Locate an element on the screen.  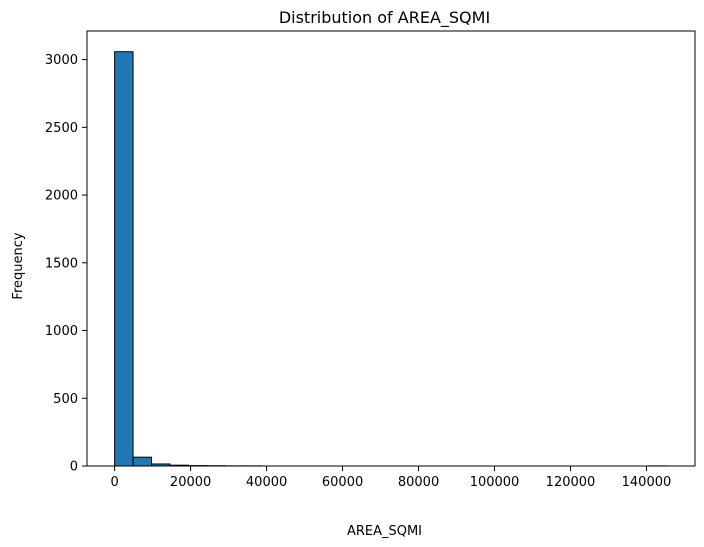
y-tick-label: 2500 is located at coordinates (61, 128).